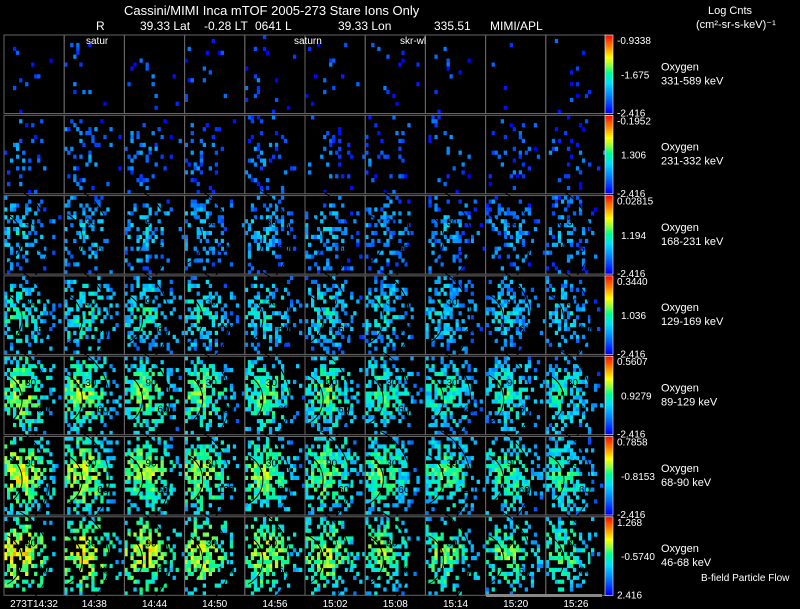 Image resolution: width=800 pixels, height=609 pixels. What do you see at coordinates (631, 354) in the screenshot?
I see `colorbar-min-label: -2.416` at bounding box center [631, 354].